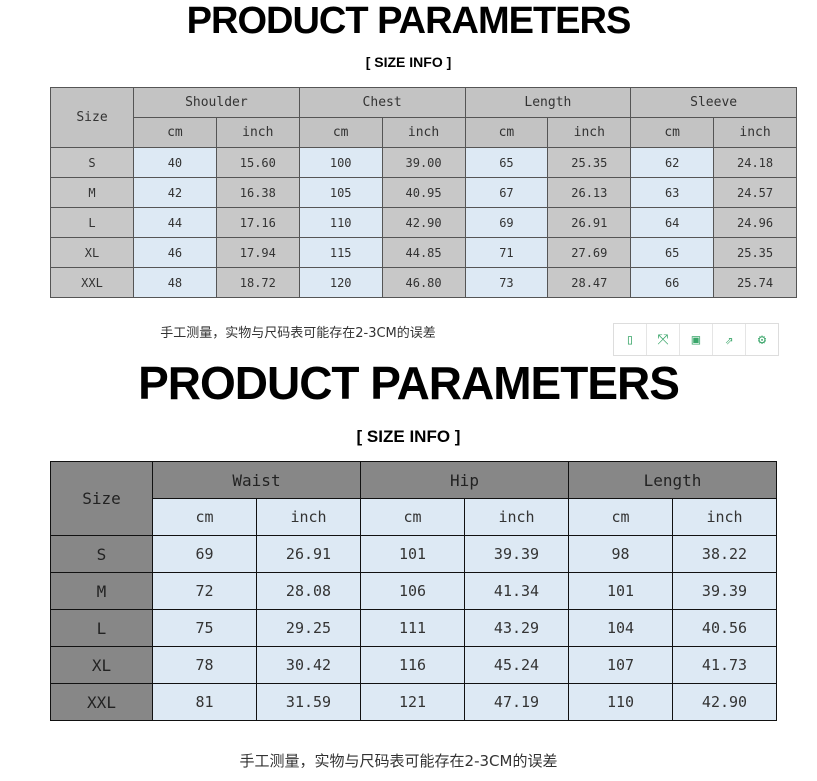 This screenshot has width=817, height=781. Describe the element at coordinates (101, 554) in the screenshot. I see `size-cell: S` at that location.